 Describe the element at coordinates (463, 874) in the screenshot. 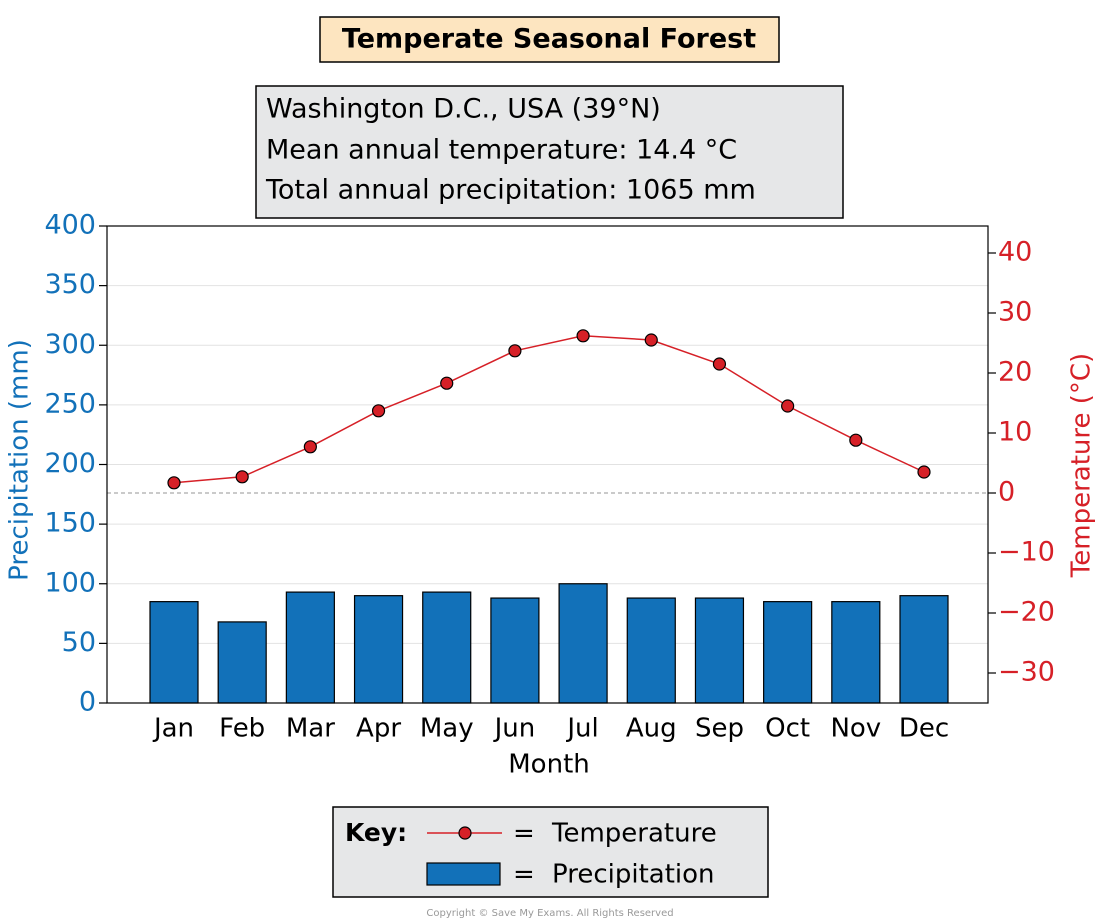

I see `legend-swatch` at that location.